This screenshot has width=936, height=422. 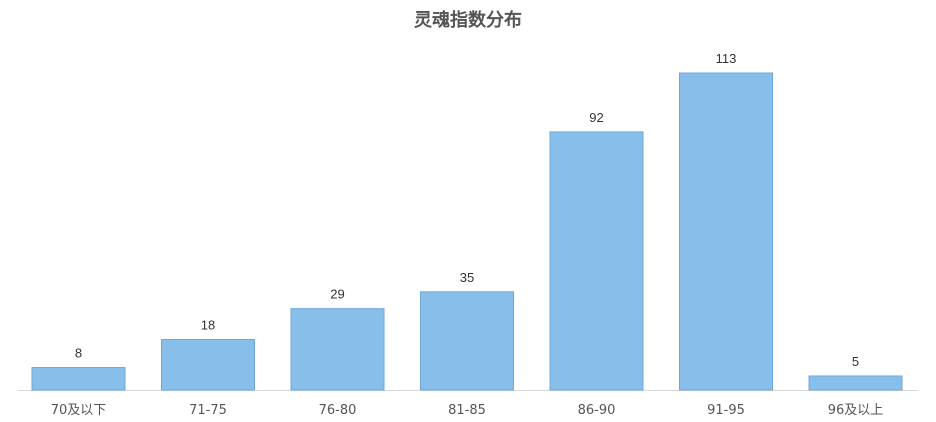 I want to click on data-label: 92, so click(x=596, y=117).